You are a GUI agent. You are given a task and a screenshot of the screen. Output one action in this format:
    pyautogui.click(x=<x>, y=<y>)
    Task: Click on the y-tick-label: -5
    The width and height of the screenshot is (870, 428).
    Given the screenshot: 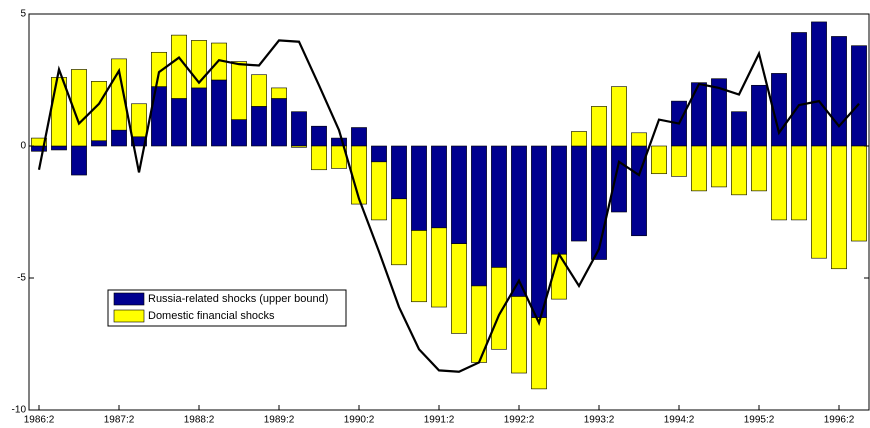 What is the action you would take?
    pyautogui.click(x=21, y=278)
    